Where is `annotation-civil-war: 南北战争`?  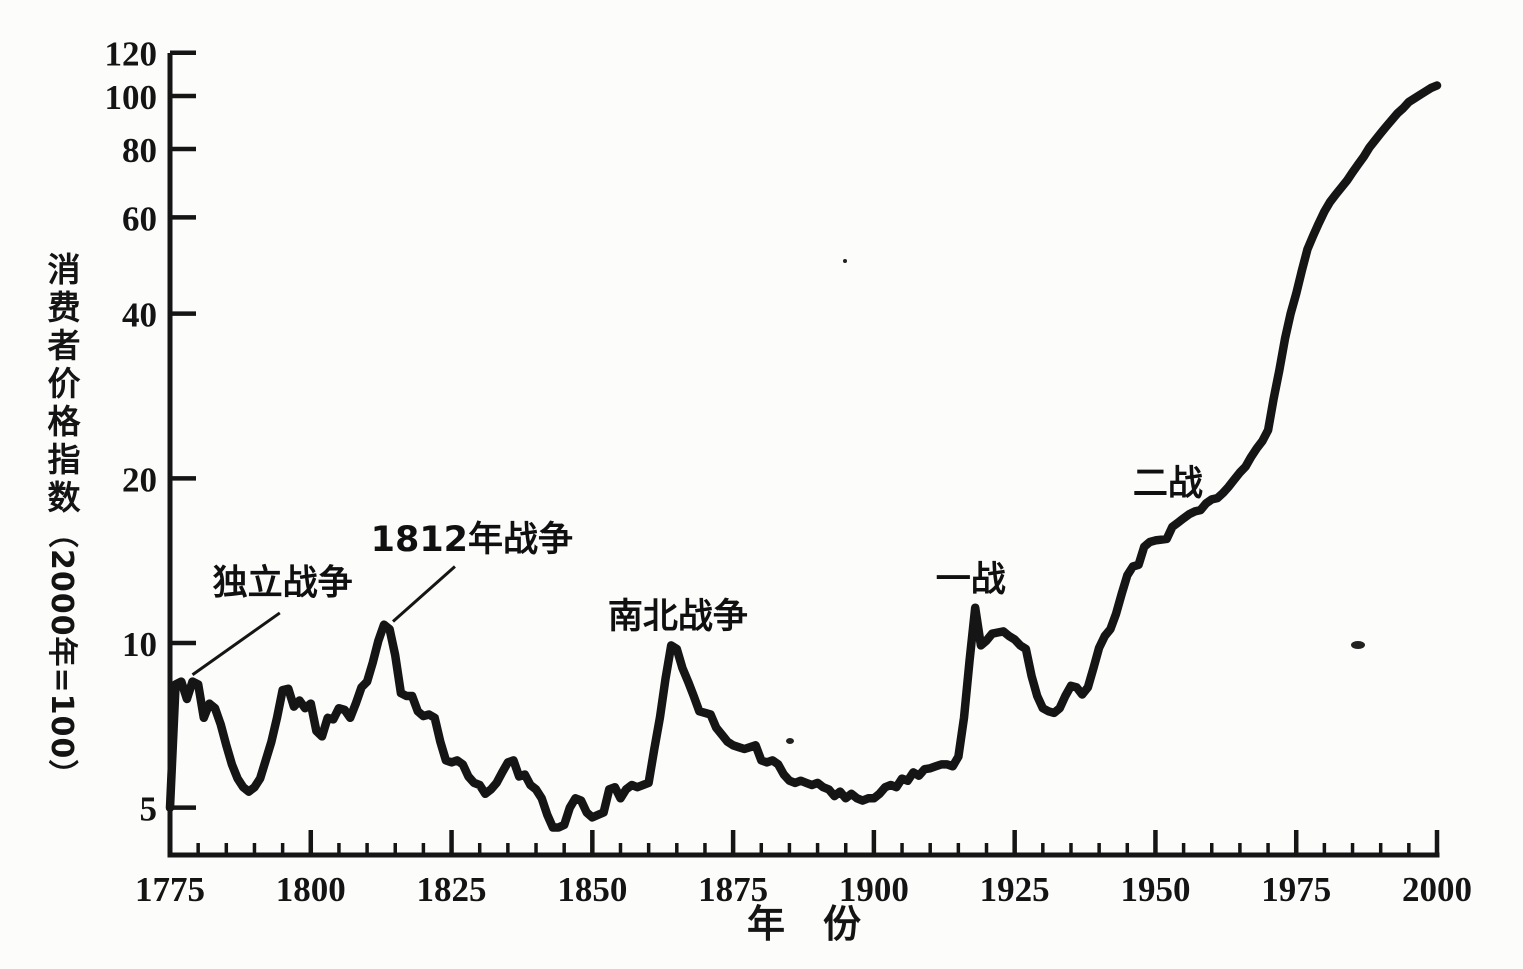 annotation-civil-war: 南北战争 is located at coordinates (678, 617).